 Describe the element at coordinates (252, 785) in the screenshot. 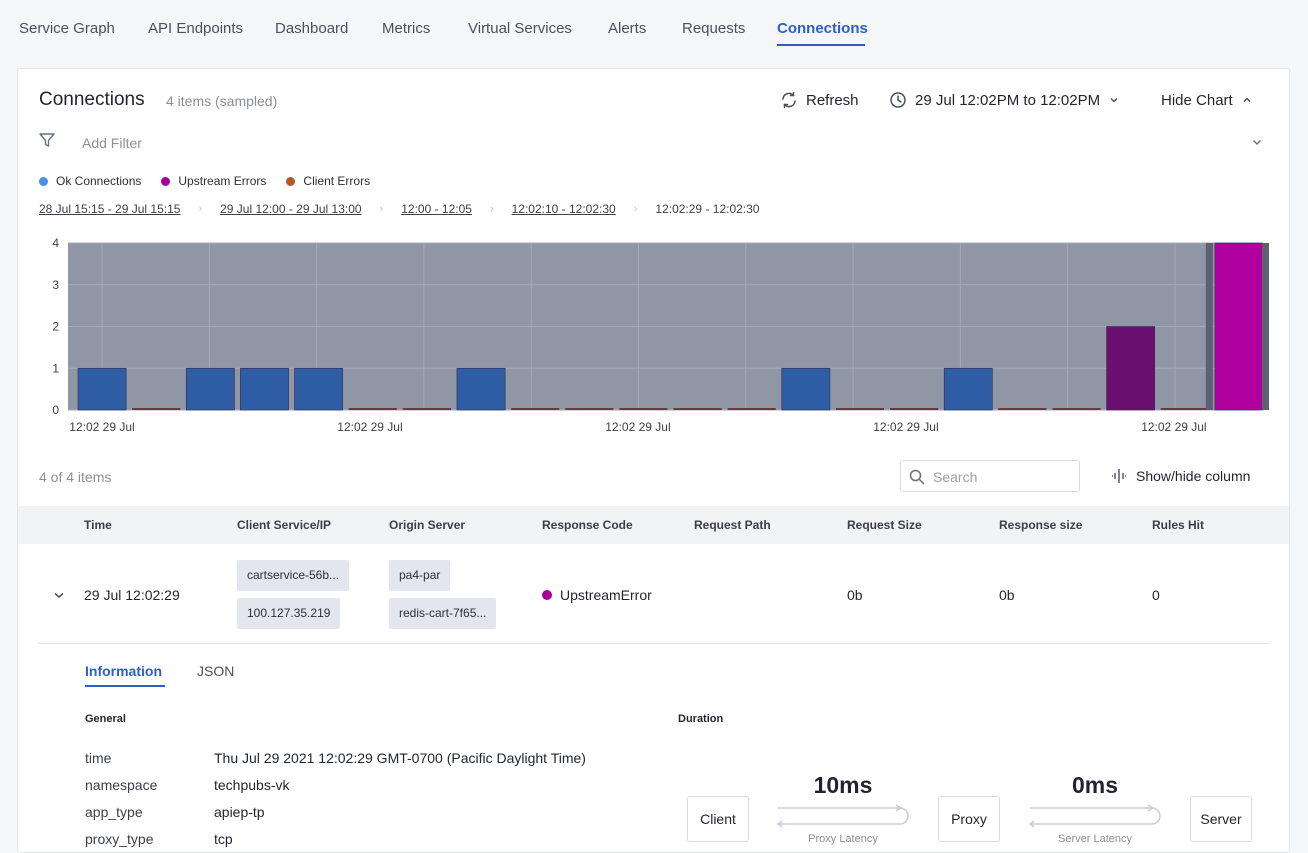

I see `field-value: techpubs-vk` at that location.